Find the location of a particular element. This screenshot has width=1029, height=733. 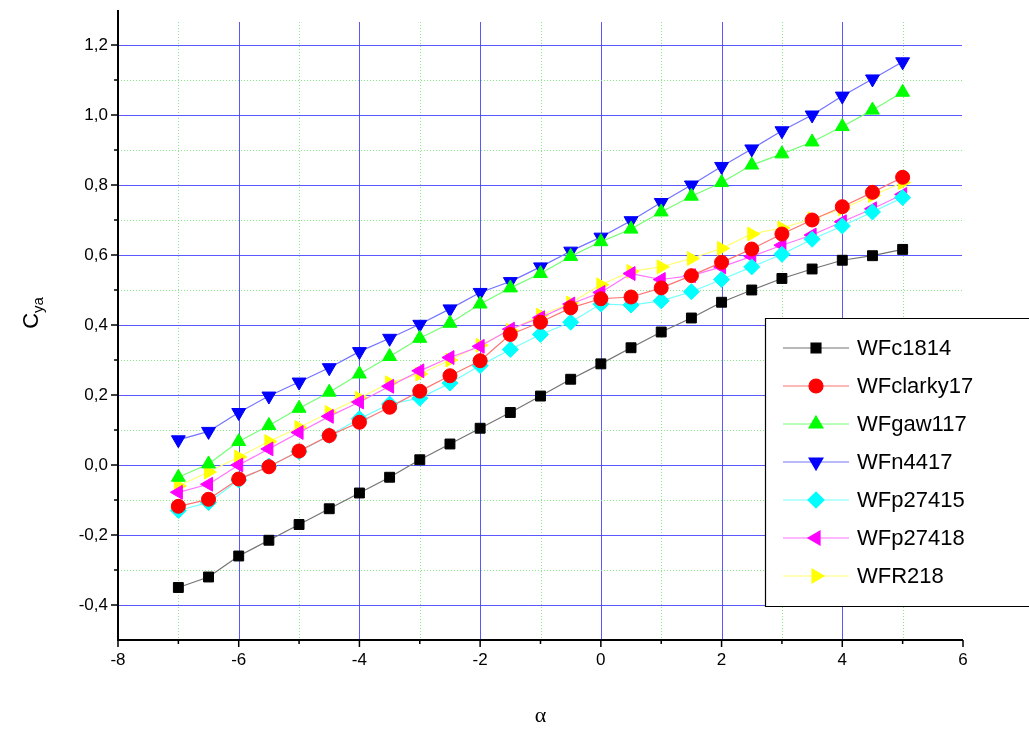

x-tick-label: 4 is located at coordinates (842, 660).